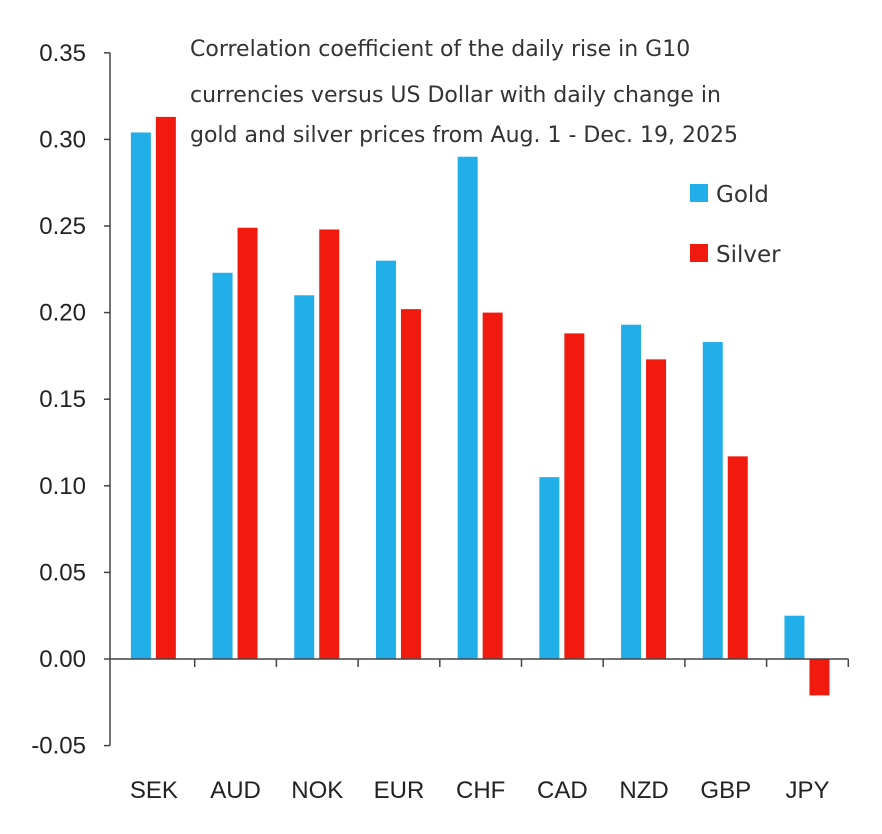  Describe the element at coordinates (62, 486) in the screenshot. I see `y-tick-label: 0.10` at that location.